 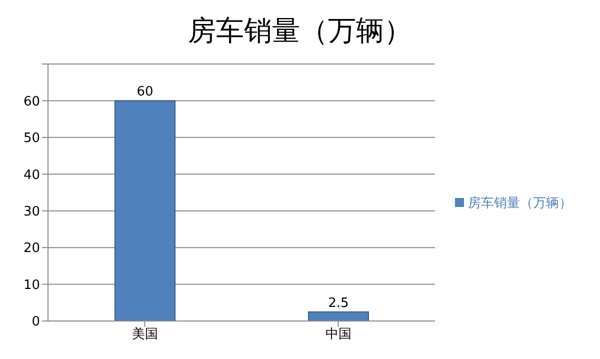 I want to click on x-tick-label: 美国, so click(x=145, y=334).